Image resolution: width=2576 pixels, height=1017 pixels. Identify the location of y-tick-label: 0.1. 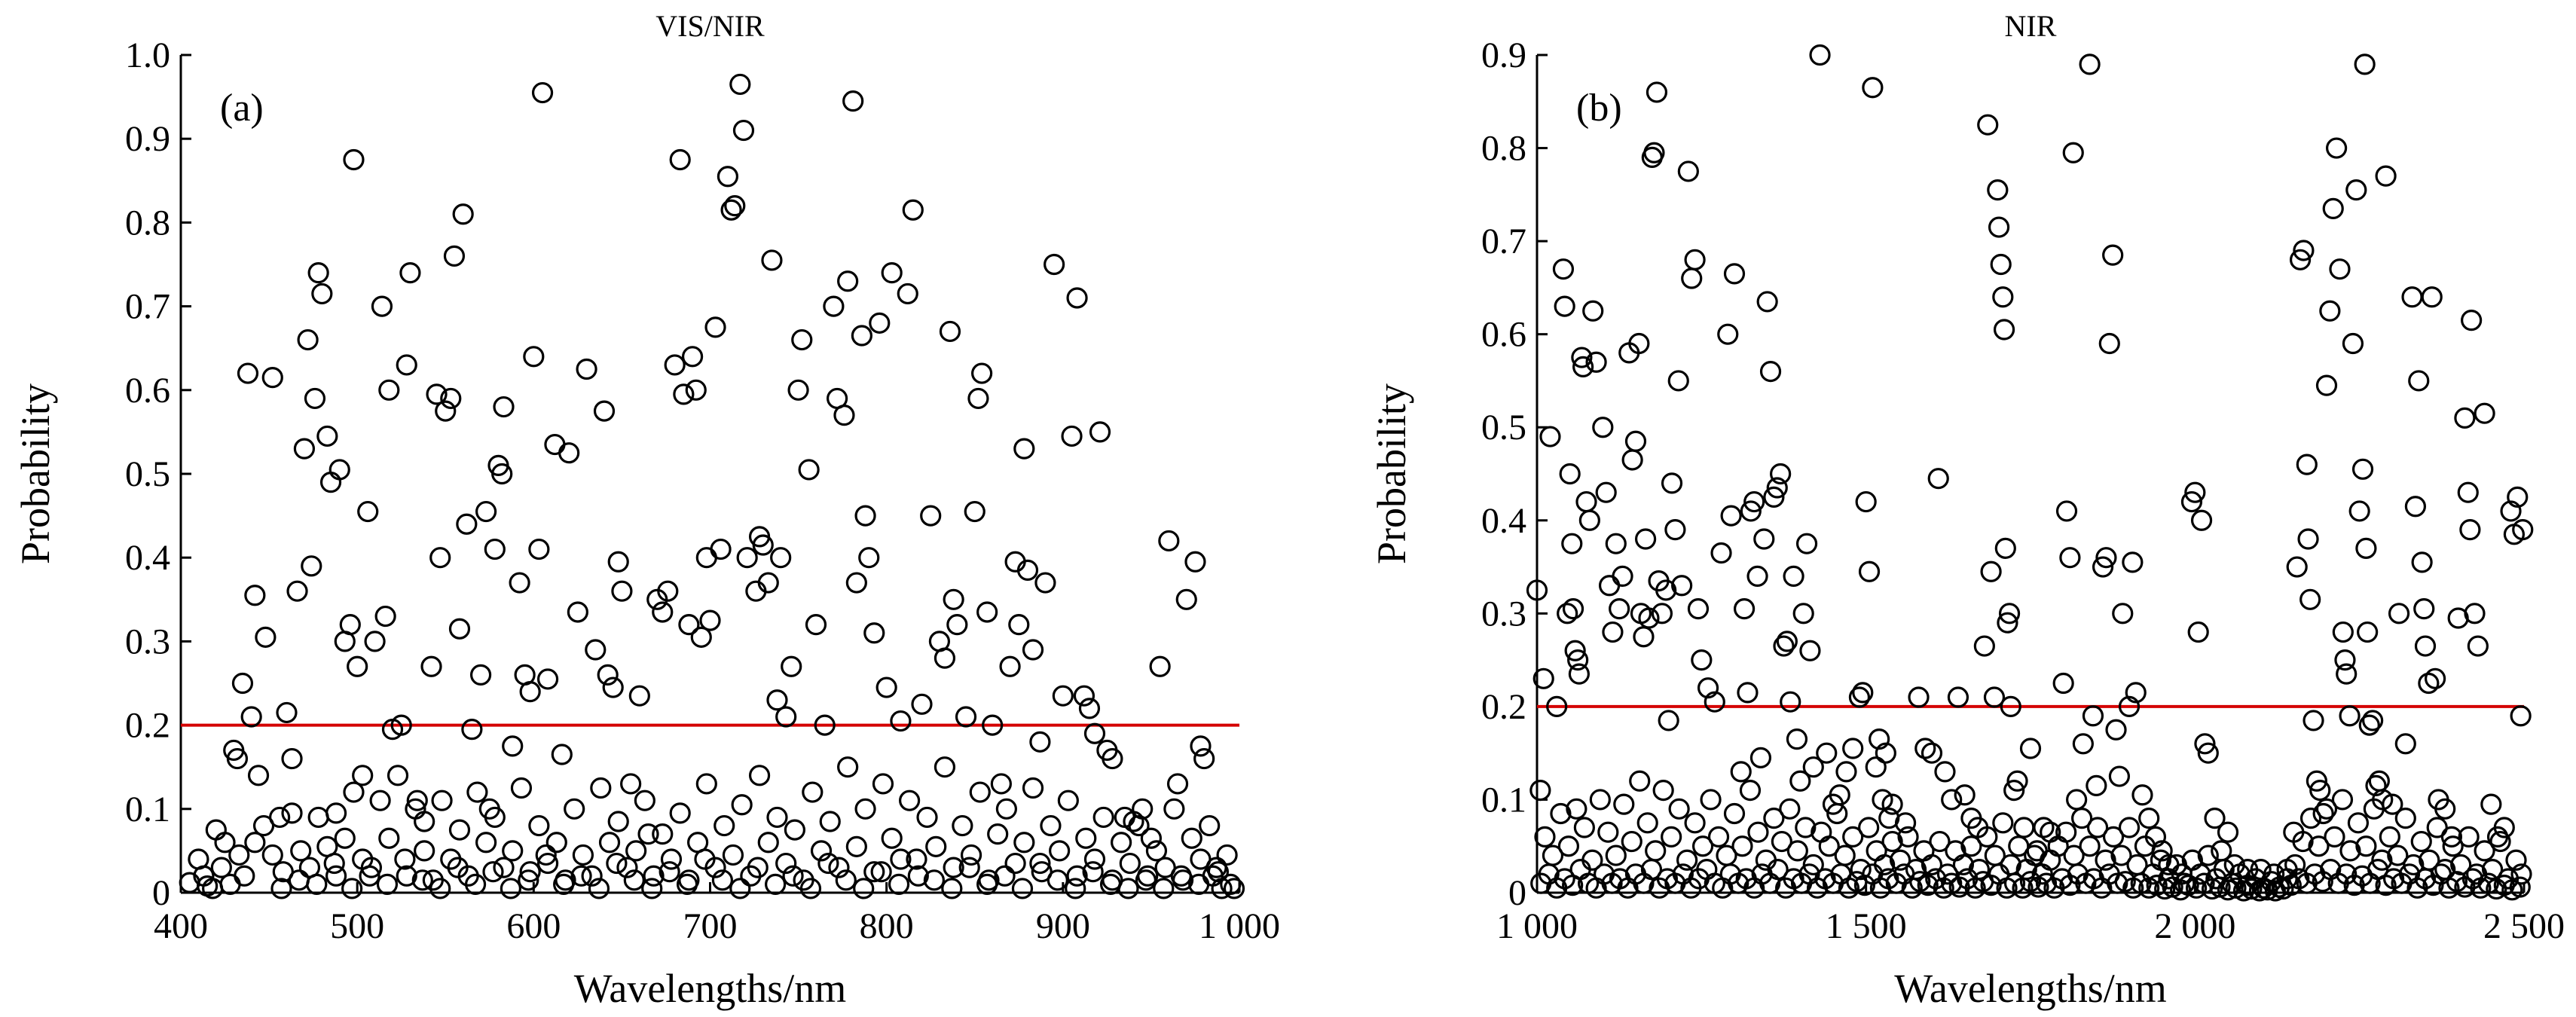
(147, 809).